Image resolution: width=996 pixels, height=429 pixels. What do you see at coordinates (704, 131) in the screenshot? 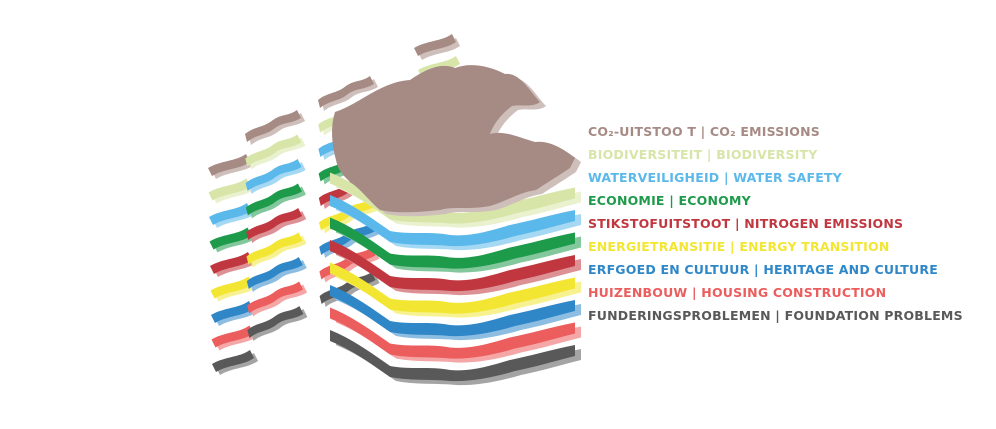
I see `legend-item-co2: CO₂-UITSTOO T | CO₂ EMISSIONS` at bounding box center [704, 131].